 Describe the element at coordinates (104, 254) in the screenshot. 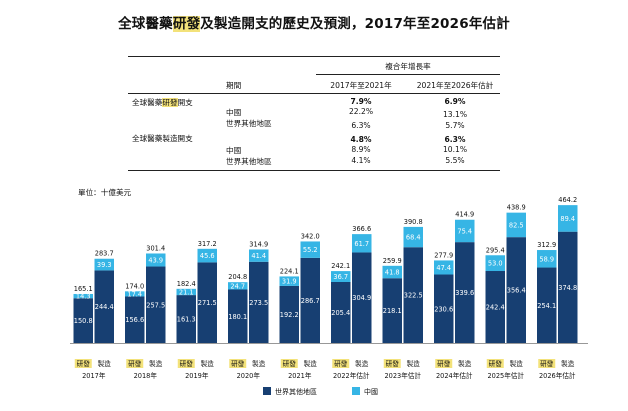

I see `total-mfg-0: 283.7` at that location.